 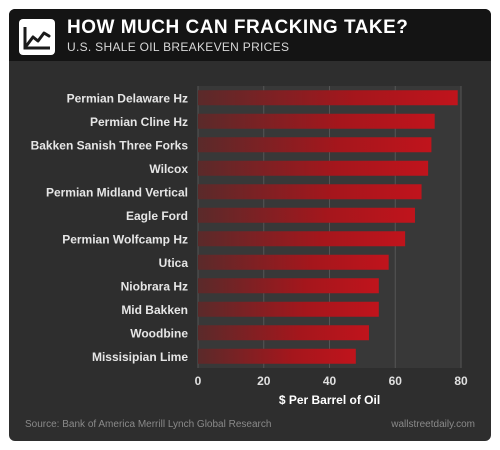 What do you see at coordinates (174, 263) in the screenshot?
I see `category-label: Utica` at bounding box center [174, 263].